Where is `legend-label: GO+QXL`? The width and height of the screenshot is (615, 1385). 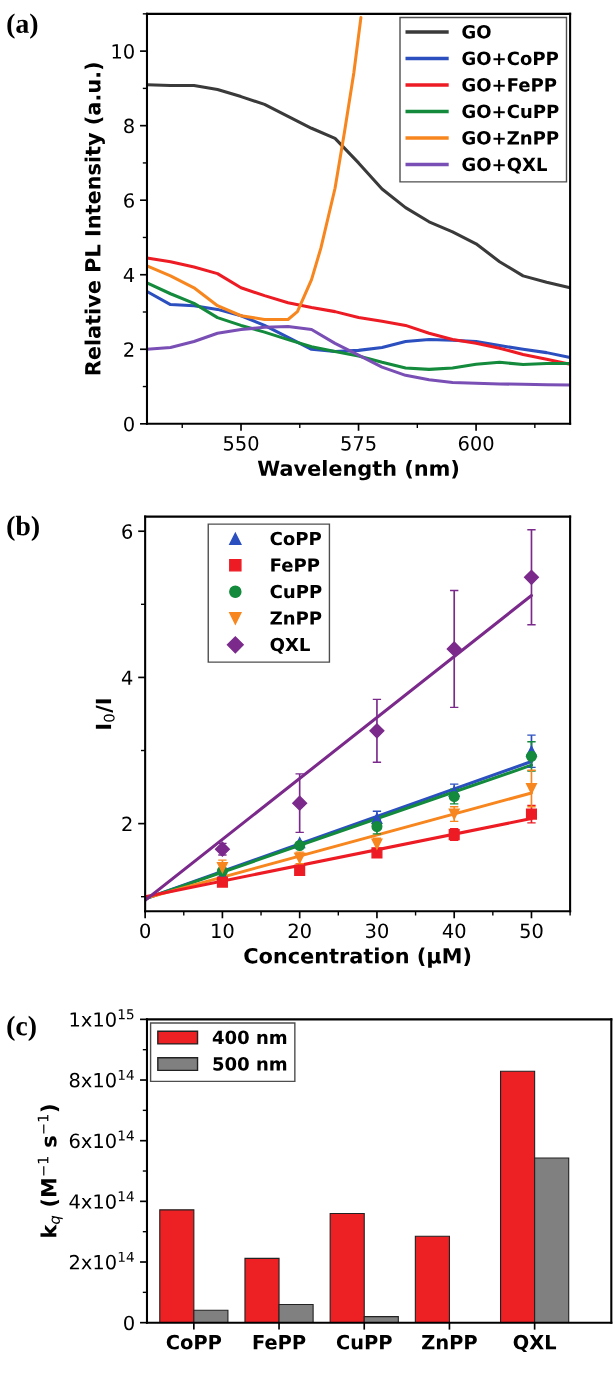
legend-label: GO+QXL is located at coordinates (504, 165).